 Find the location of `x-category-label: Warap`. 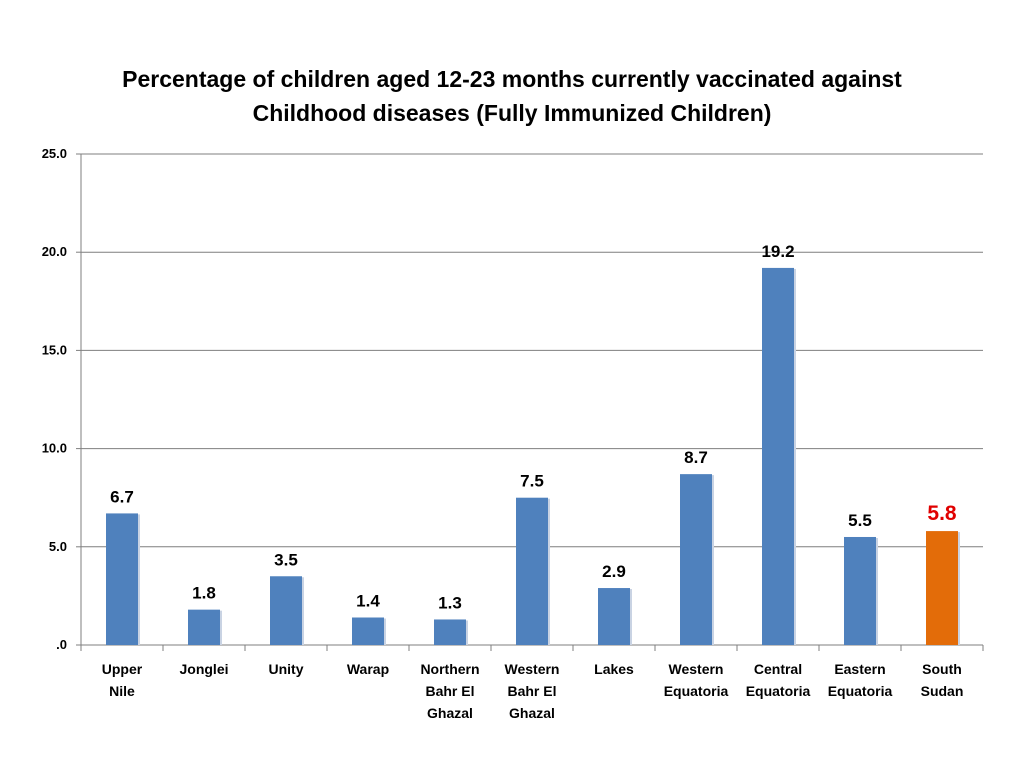

x-category-label: Warap is located at coordinates (368, 669).